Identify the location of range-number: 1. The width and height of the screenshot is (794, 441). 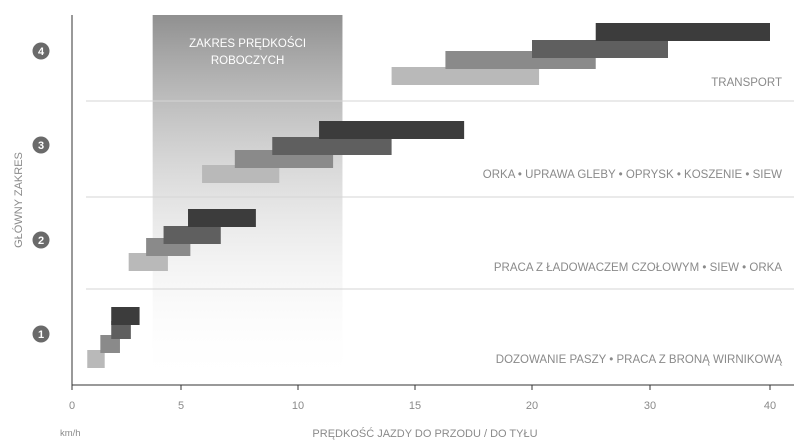
(41, 335).